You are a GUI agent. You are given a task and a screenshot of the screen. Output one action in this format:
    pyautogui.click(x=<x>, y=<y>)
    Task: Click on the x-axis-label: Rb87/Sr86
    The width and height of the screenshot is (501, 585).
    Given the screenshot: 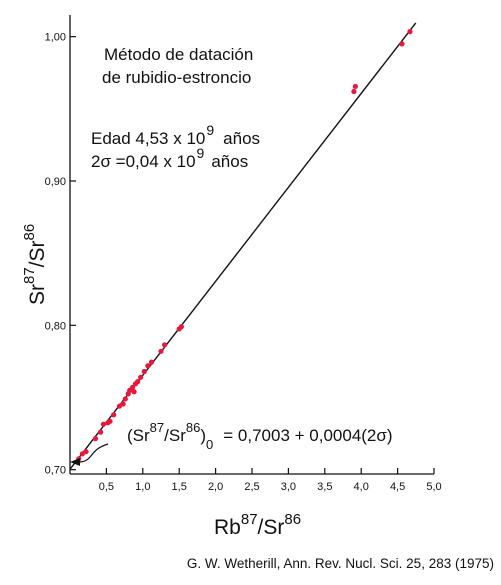 What is the action you would take?
    pyautogui.click(x=257, y=525)
    